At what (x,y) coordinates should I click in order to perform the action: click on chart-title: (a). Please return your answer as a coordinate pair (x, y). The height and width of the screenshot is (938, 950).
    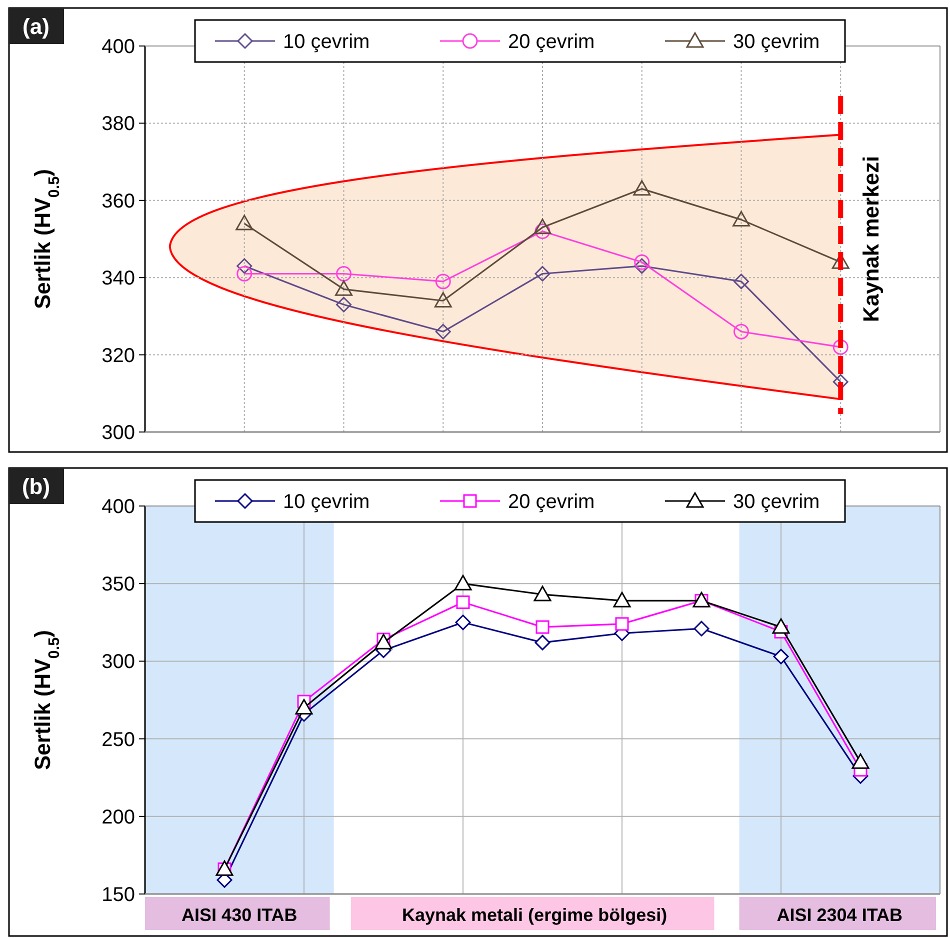
    Looking at the image, I should click on (36, 26).